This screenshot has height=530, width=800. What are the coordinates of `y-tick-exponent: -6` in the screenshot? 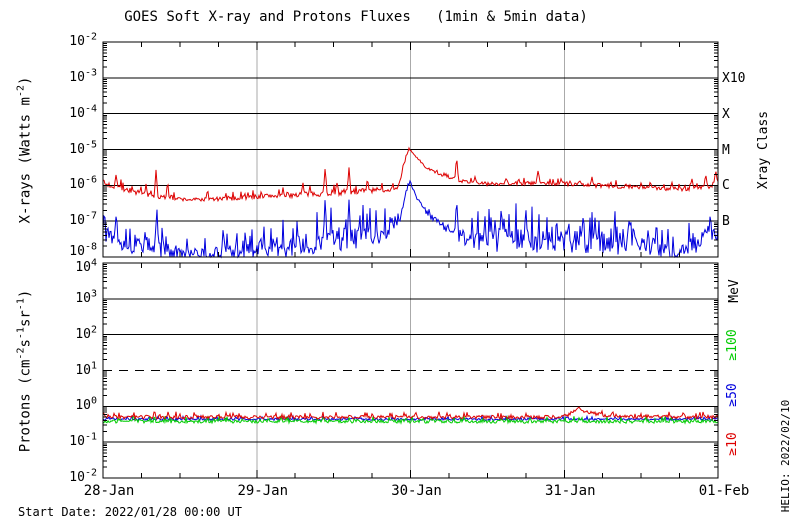 It's located at (90, 180).